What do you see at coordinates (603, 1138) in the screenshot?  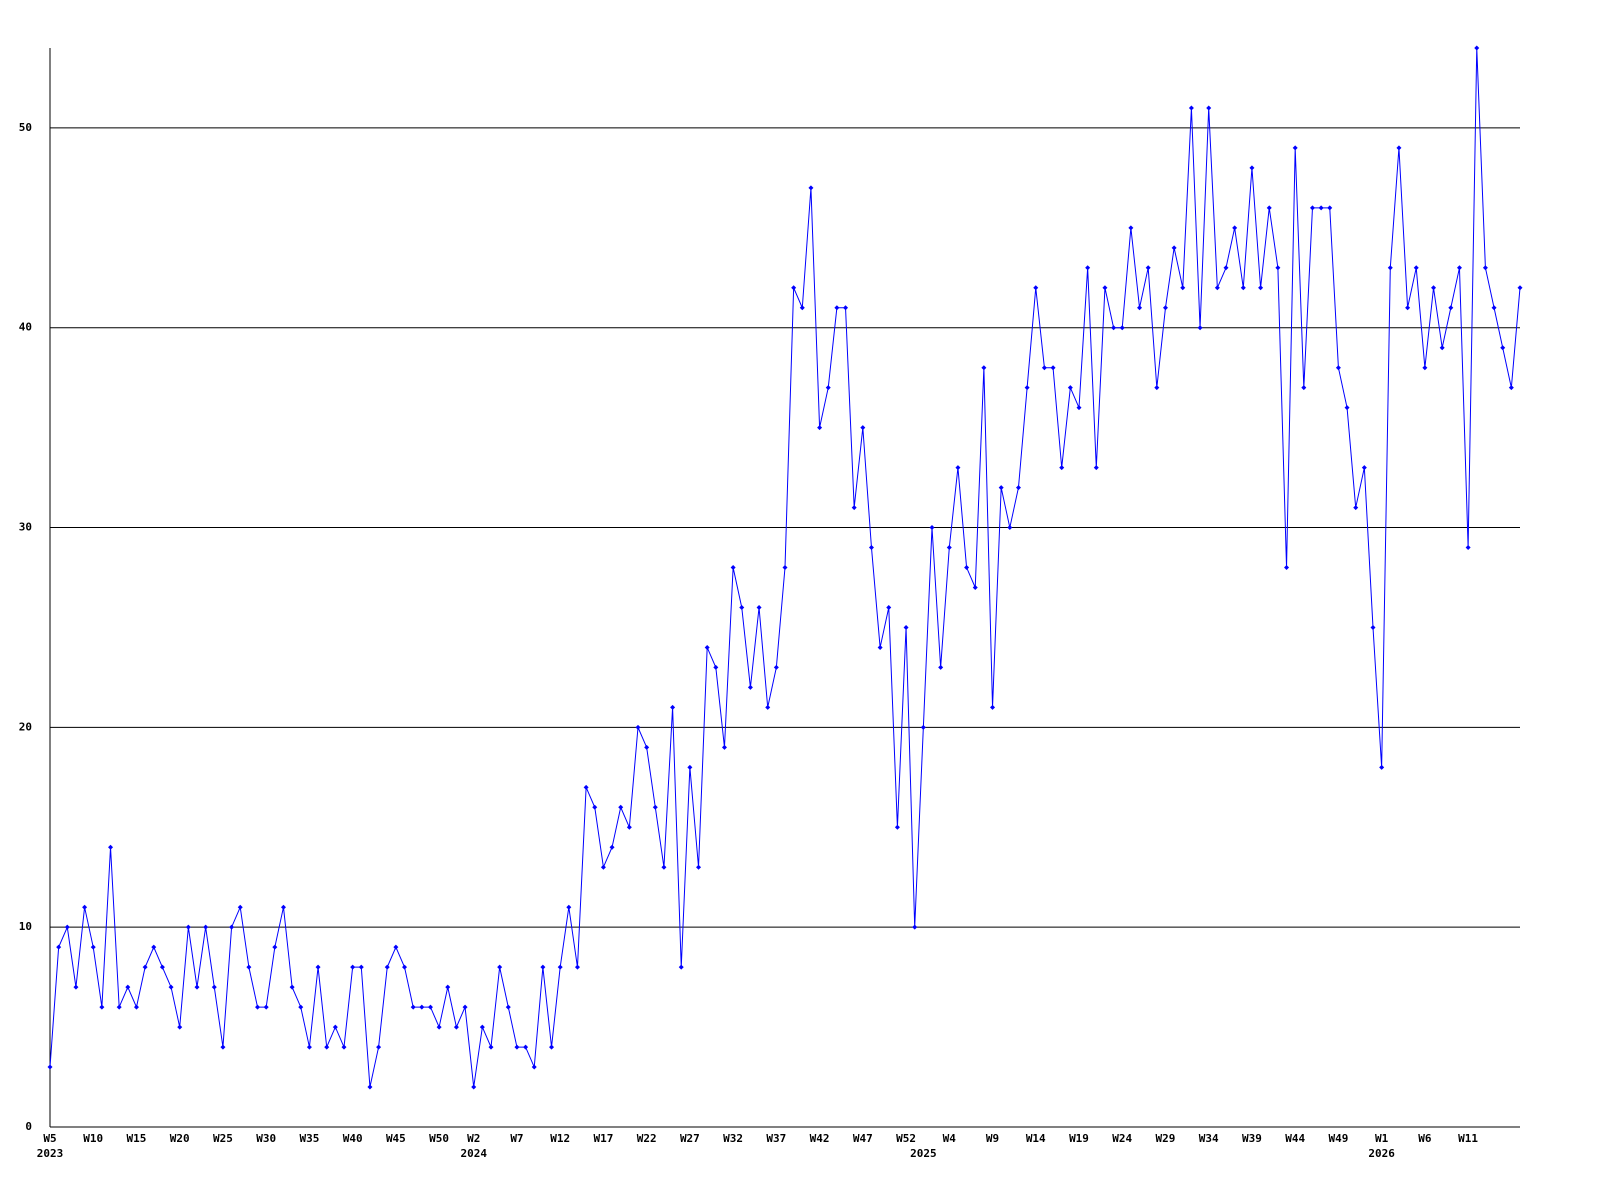 I see `x-tick-label: W17` at bounding box center [603, 1138].